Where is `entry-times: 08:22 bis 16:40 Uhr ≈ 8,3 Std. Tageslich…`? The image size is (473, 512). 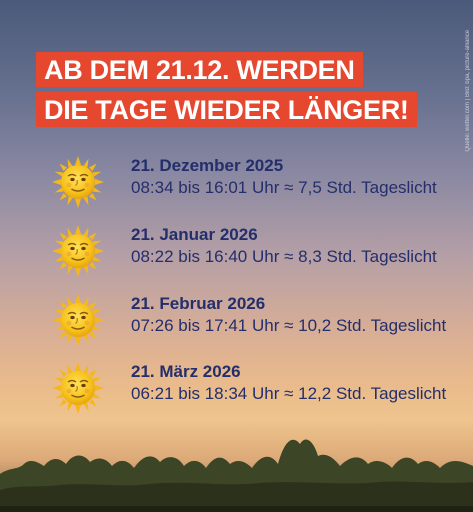
entry-times: 08:22 bis 16:40 Uhr ≈ 8,3 Std. Tageslich… is located at coordinates (284, 256).